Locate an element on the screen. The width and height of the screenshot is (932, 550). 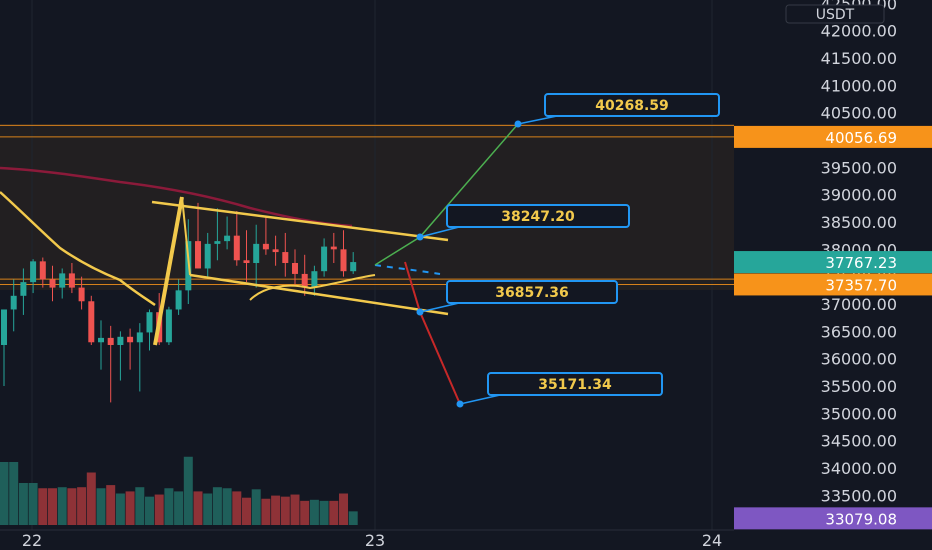
flag-mid-curve is located at coordinates (312, 287).